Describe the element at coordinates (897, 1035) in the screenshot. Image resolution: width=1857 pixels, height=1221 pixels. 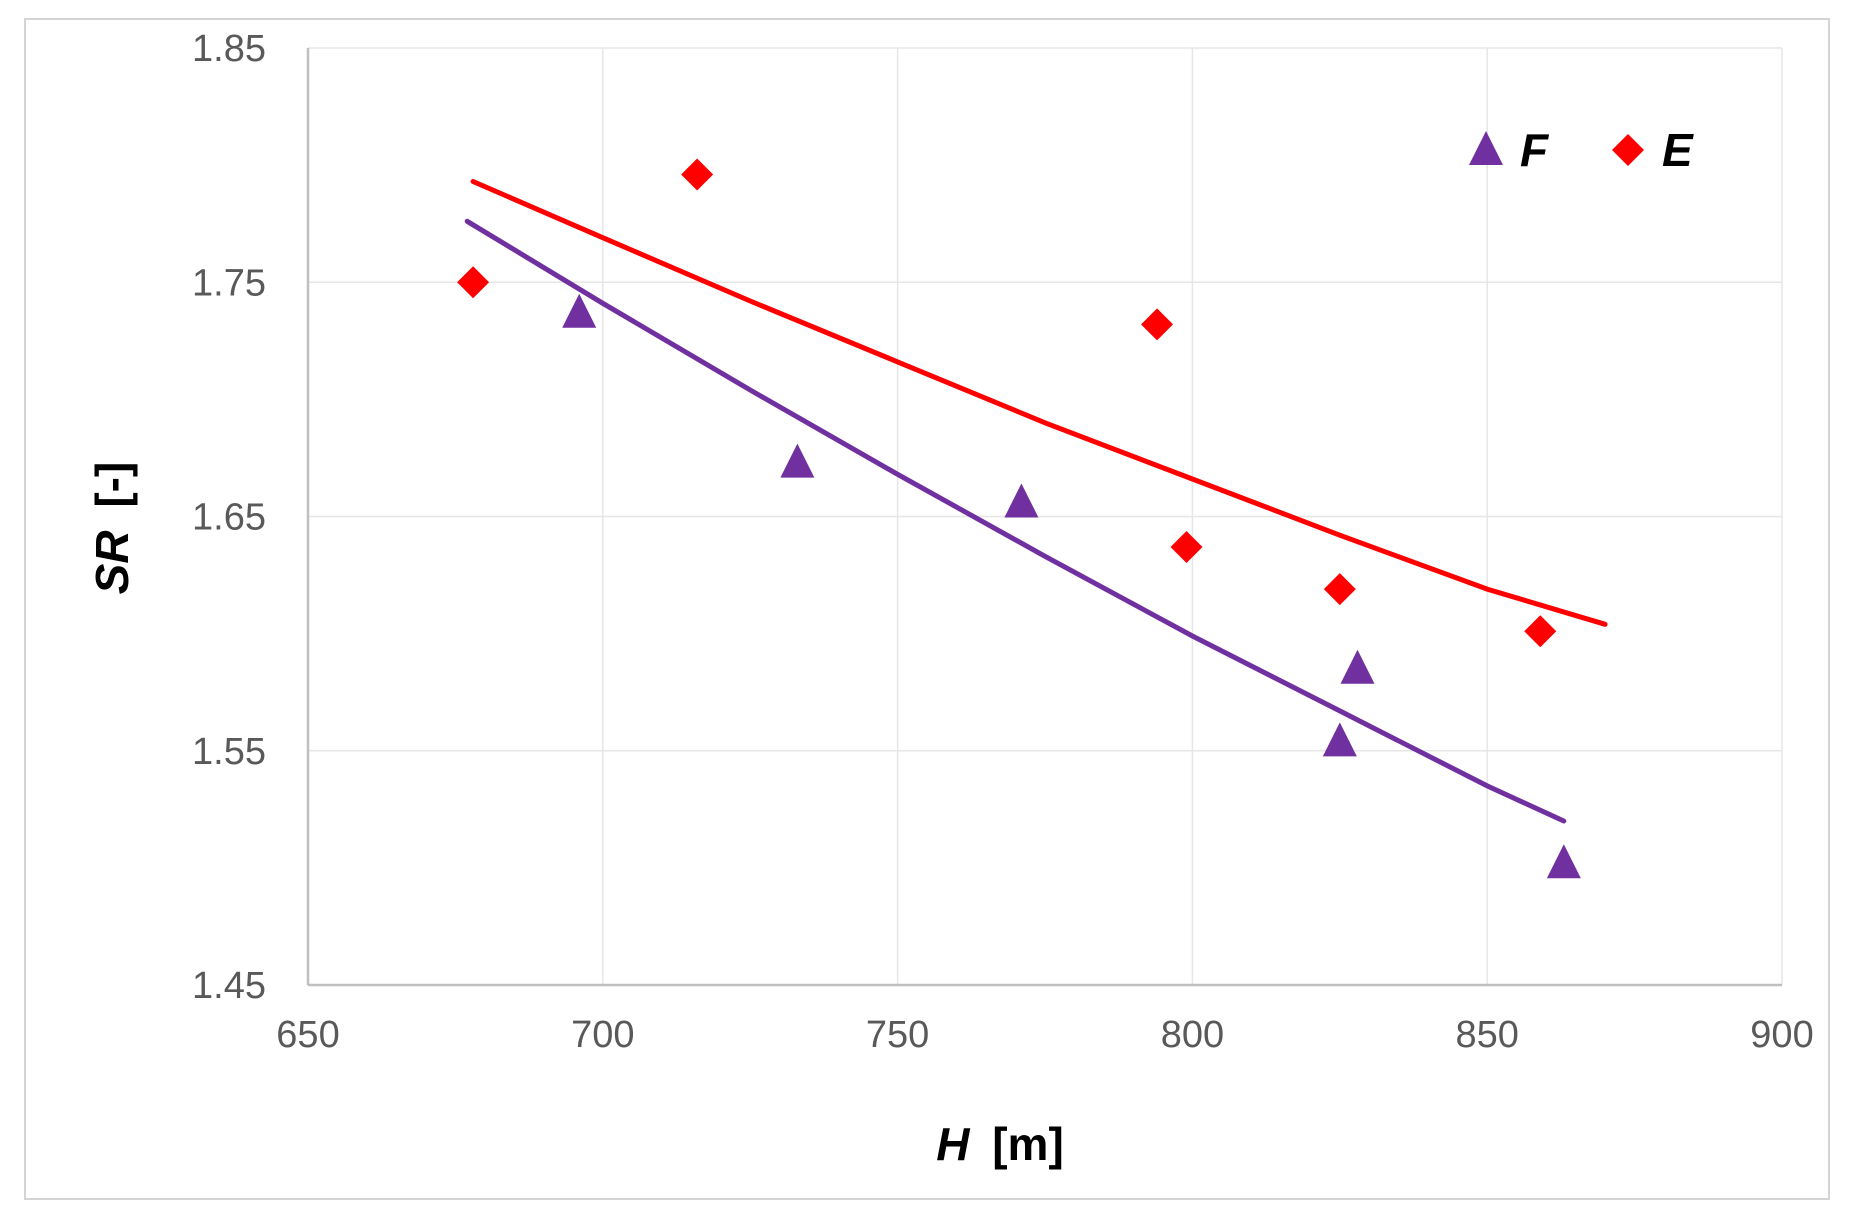
I see `x-tick-label: 750` at that location.